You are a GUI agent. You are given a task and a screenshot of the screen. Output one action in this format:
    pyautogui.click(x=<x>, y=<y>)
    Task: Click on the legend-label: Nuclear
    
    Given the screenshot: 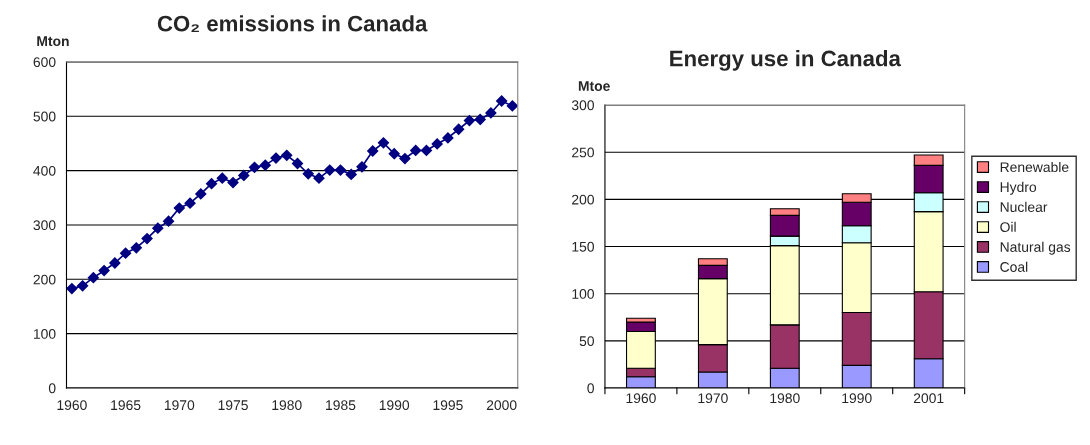 What is the action you would take?
    pyautogui.click(x=1024, y=207)
    